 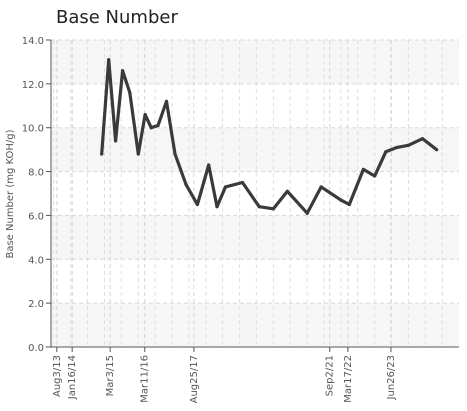 What do you see at coordinates (391, 377) in the screenshot?
I see `x-tick-label: Jun26/23` at bounding box center [391, 377].